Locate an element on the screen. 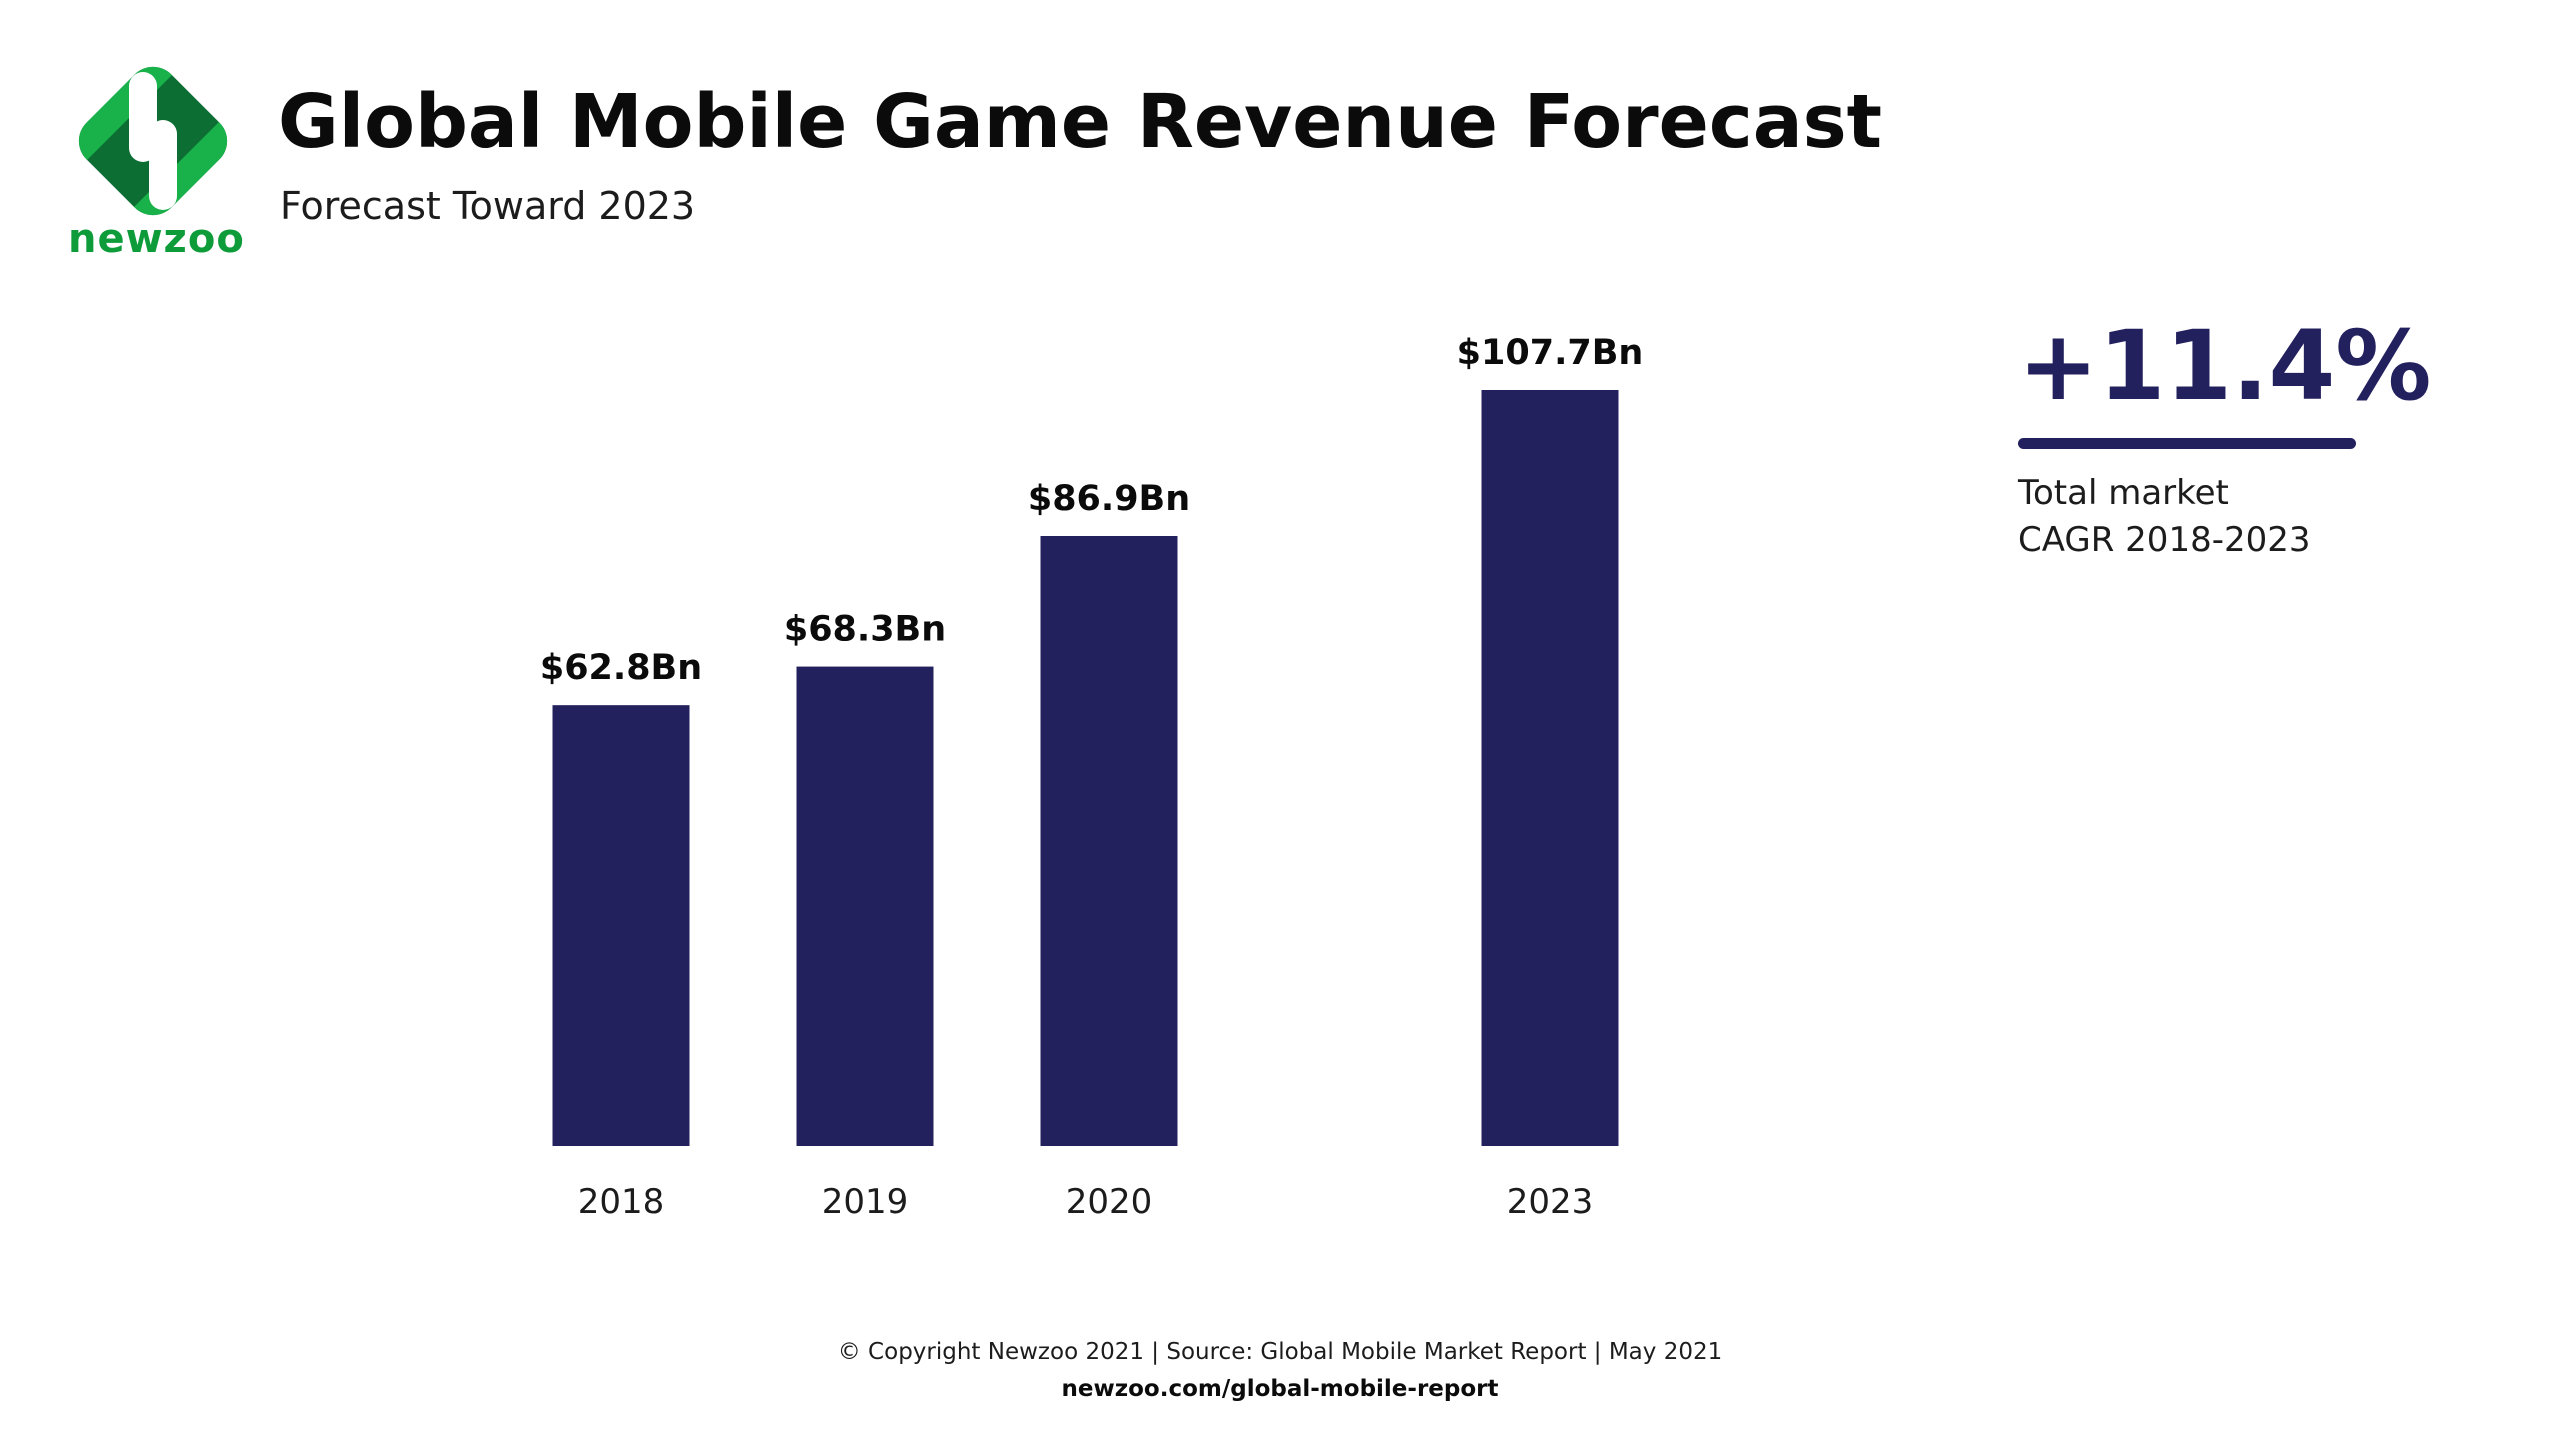 This screenshot has height=1440, width=2560. x-tick-label-2018: 2018 is located at coordinates (621, 1202).